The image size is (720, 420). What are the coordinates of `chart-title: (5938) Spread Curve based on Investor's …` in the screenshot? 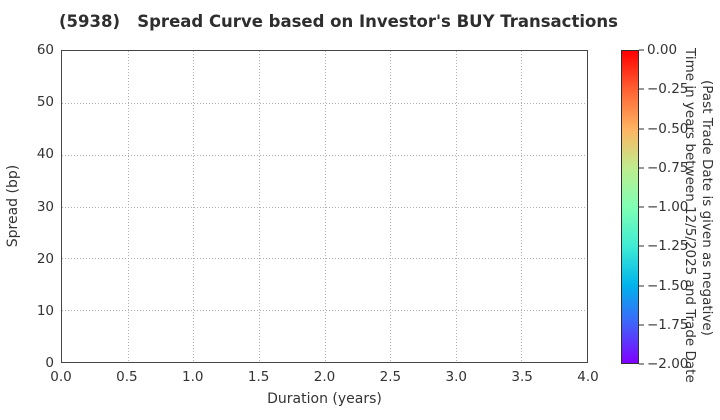 It's located at (338, 21).